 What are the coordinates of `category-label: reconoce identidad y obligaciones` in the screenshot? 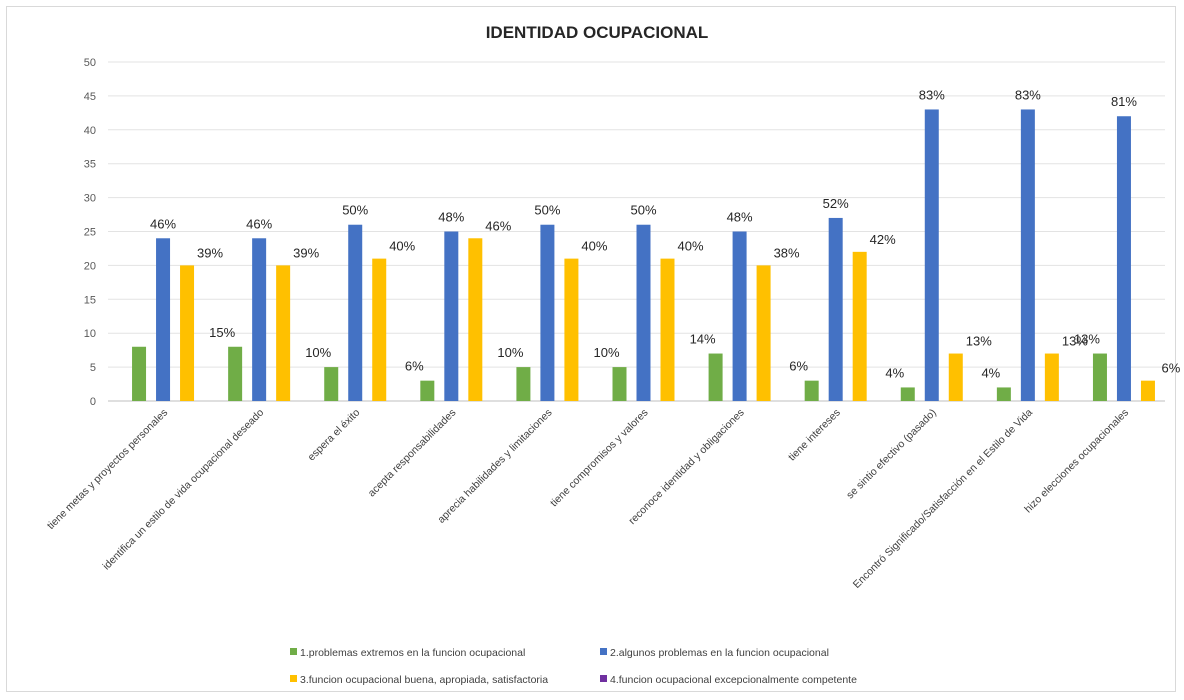 It's located at (686, 467).